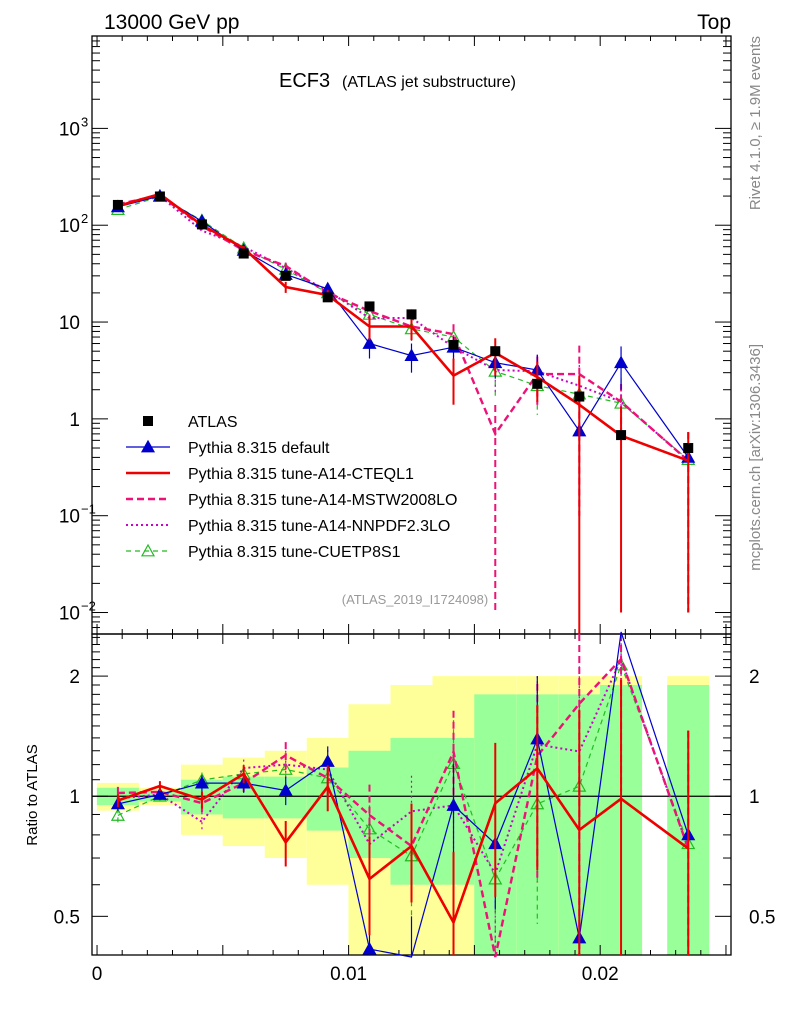 The height and width of the screenshot is (1024, 786). I want to click on y-tick-label-exponent: −2, so click(88, 606).